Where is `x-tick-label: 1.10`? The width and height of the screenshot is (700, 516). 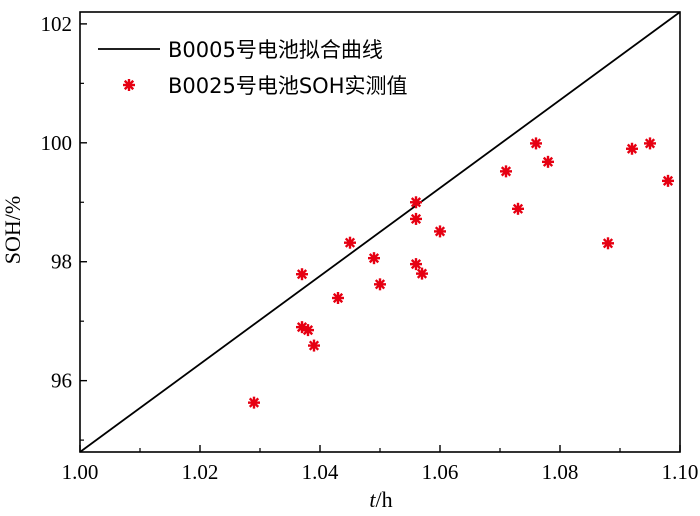
x-tick-label: 1.10 is located at coordinates (680, 472).